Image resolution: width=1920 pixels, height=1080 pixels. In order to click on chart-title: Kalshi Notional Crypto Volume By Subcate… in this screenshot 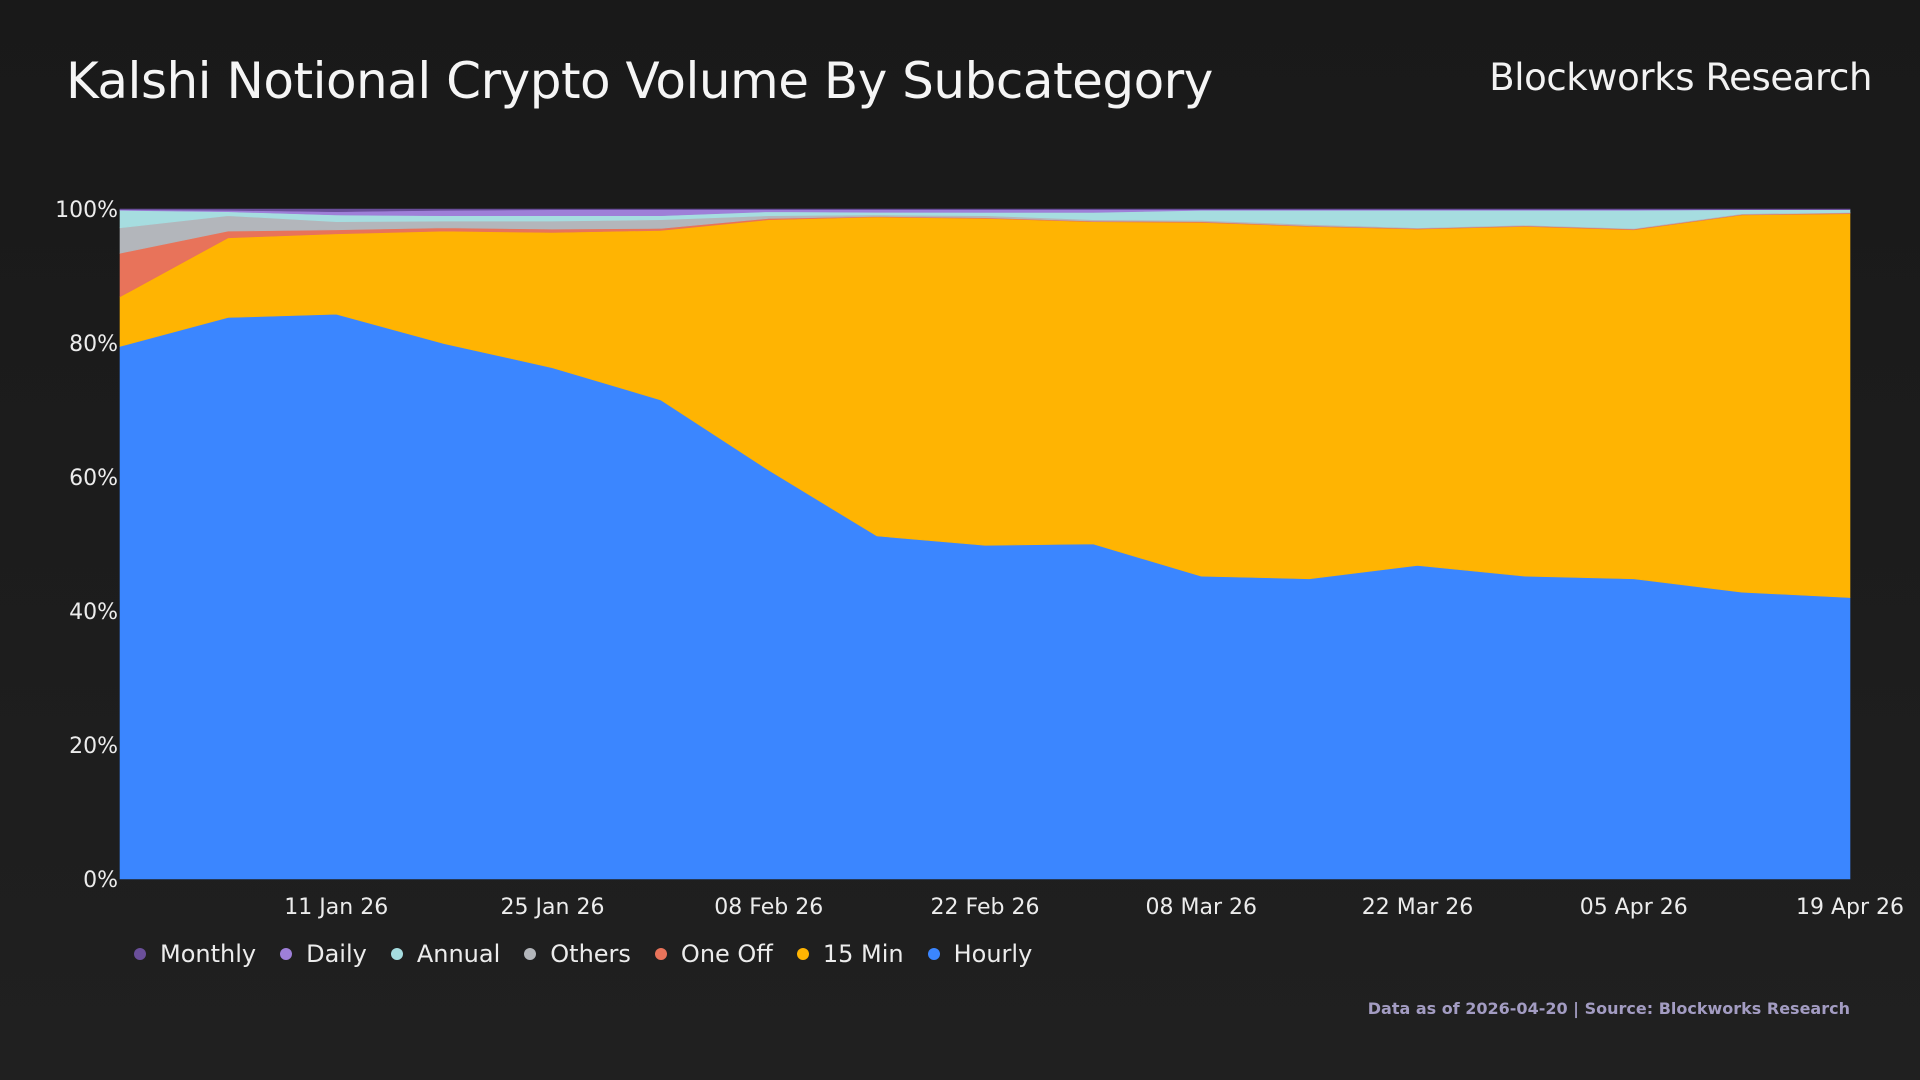, I will do `click(639, 81)`.